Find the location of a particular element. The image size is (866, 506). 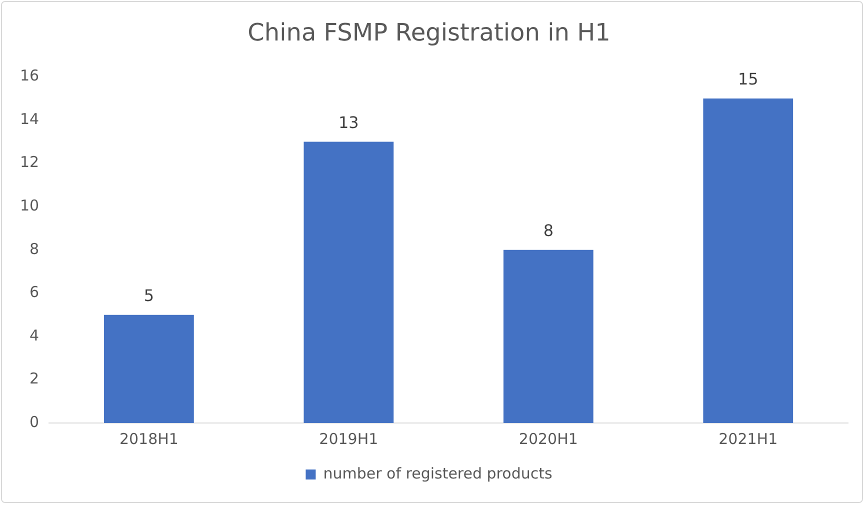

x-tick-label: 2019H1 is located at coordinates (348, 439).